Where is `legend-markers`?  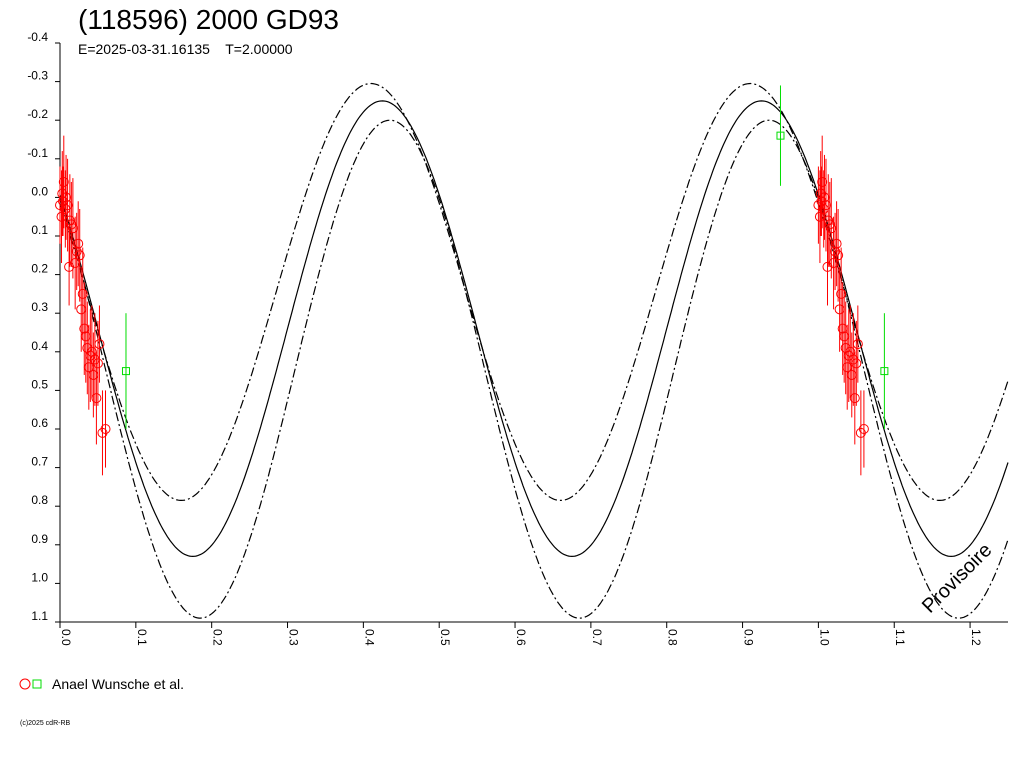
legend-markers is located at coordinates (30, 684).